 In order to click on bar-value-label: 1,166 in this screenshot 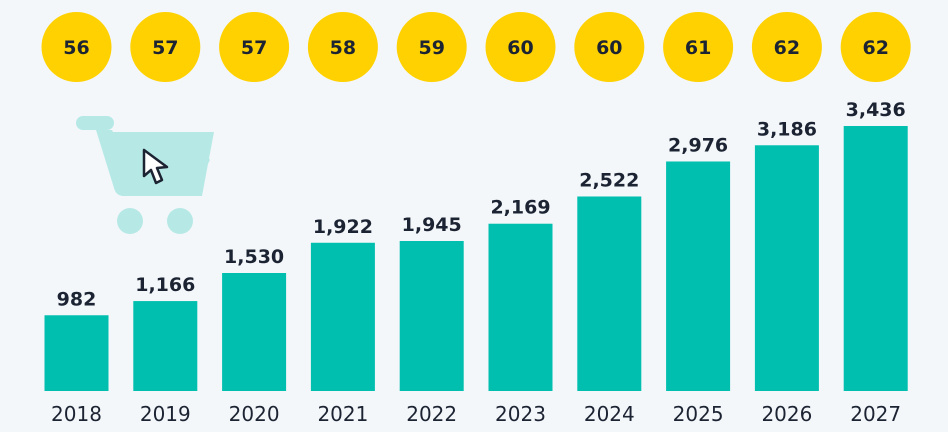, I will do `click(165, 285)`.